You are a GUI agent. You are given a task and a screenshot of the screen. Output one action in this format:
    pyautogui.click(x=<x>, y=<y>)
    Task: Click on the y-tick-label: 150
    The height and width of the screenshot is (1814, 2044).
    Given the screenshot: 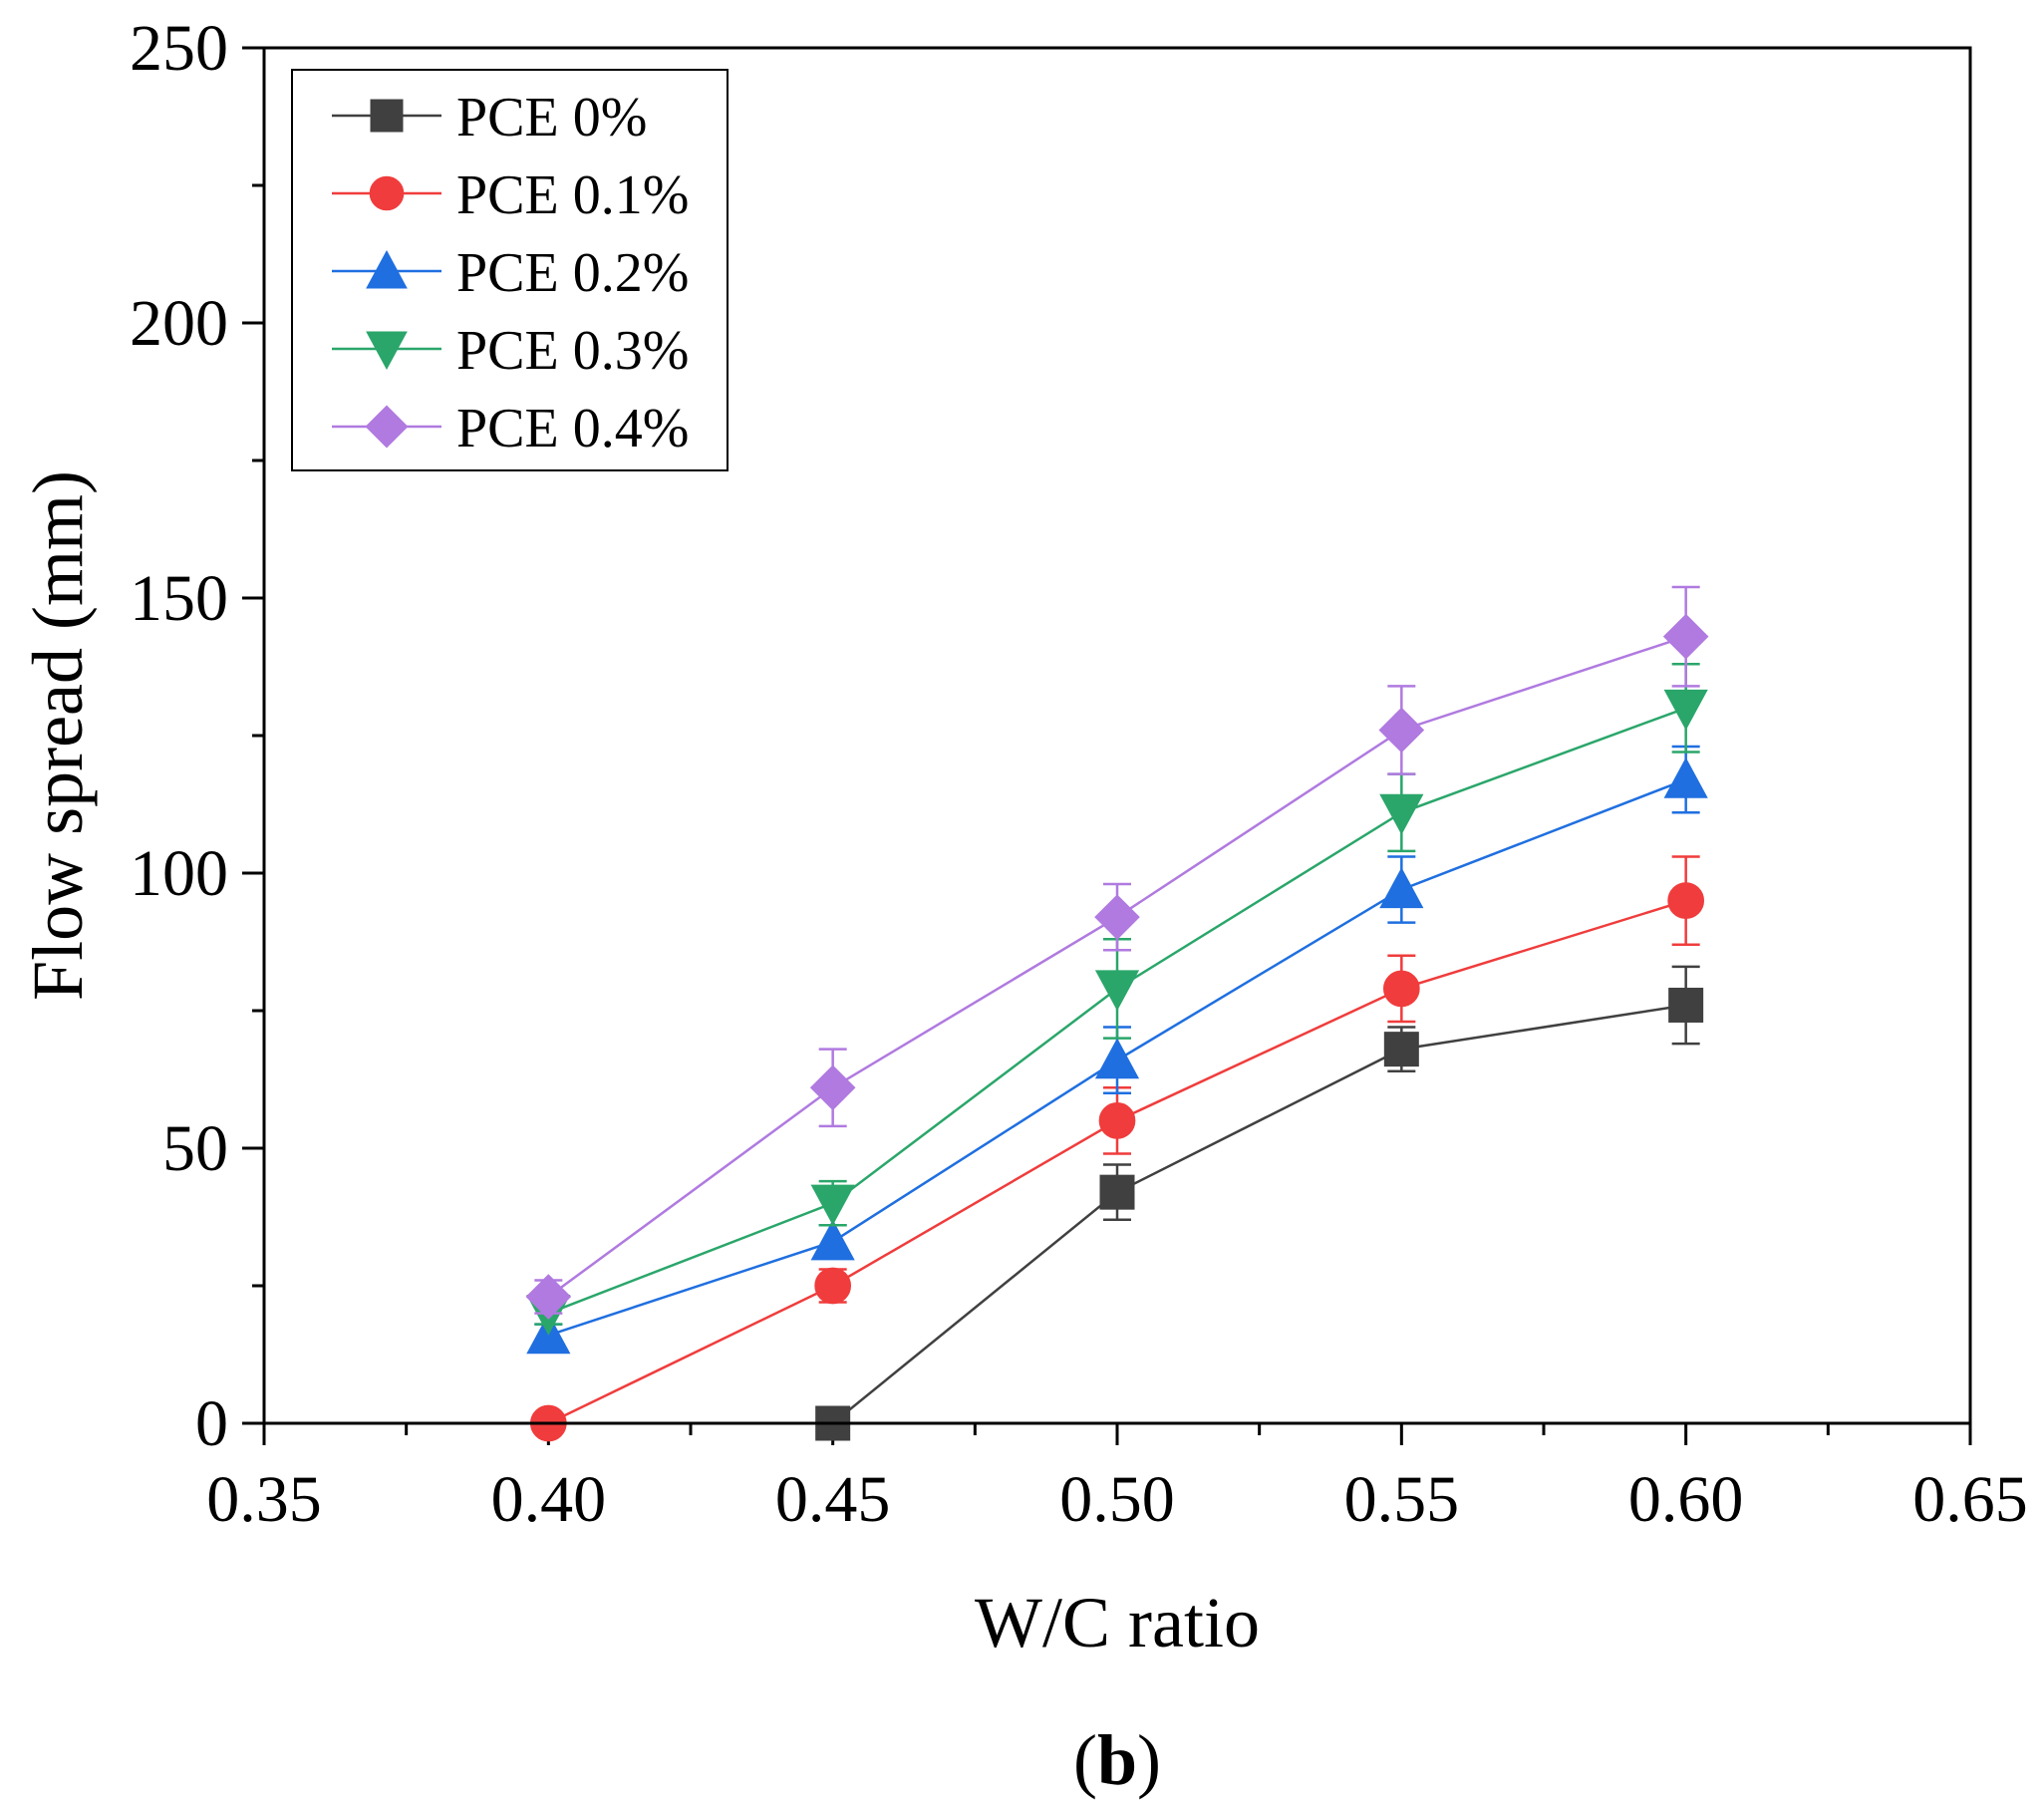 What is the action you would take?
    pyautogui.click(x=179, y=598)
    